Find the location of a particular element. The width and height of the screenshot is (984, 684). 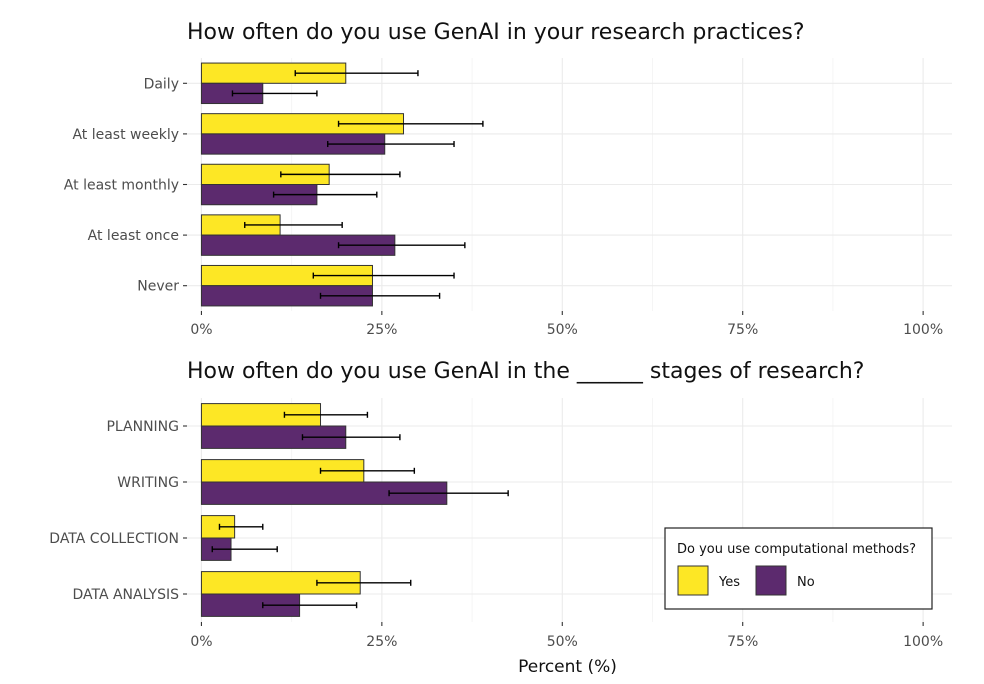

y-tick-label: DATA COLLECTION is located at coordinates (114, 539).